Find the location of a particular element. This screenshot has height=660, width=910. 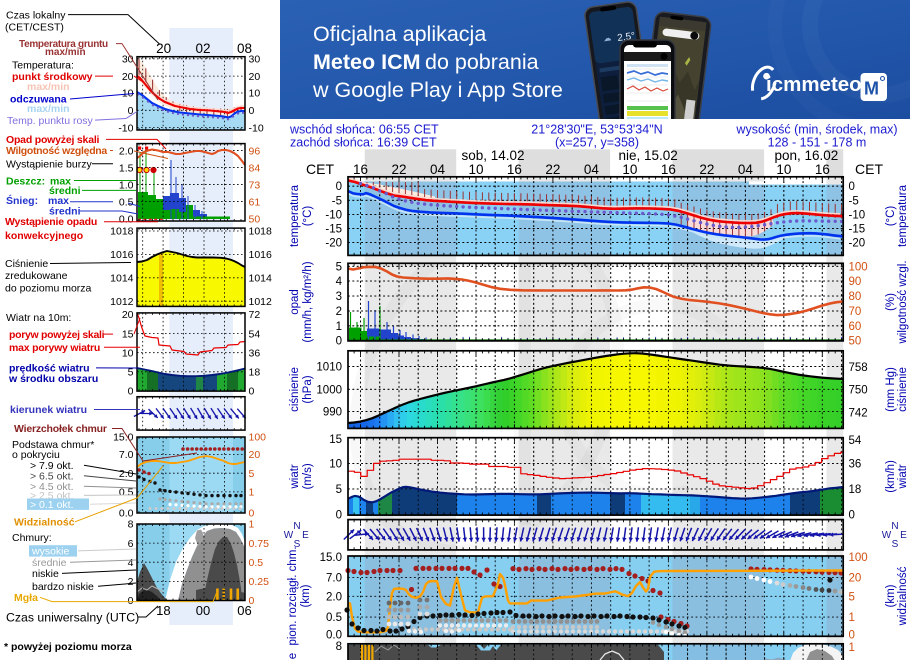

svg-text: (m/s) is located at coordinates (308, 476).